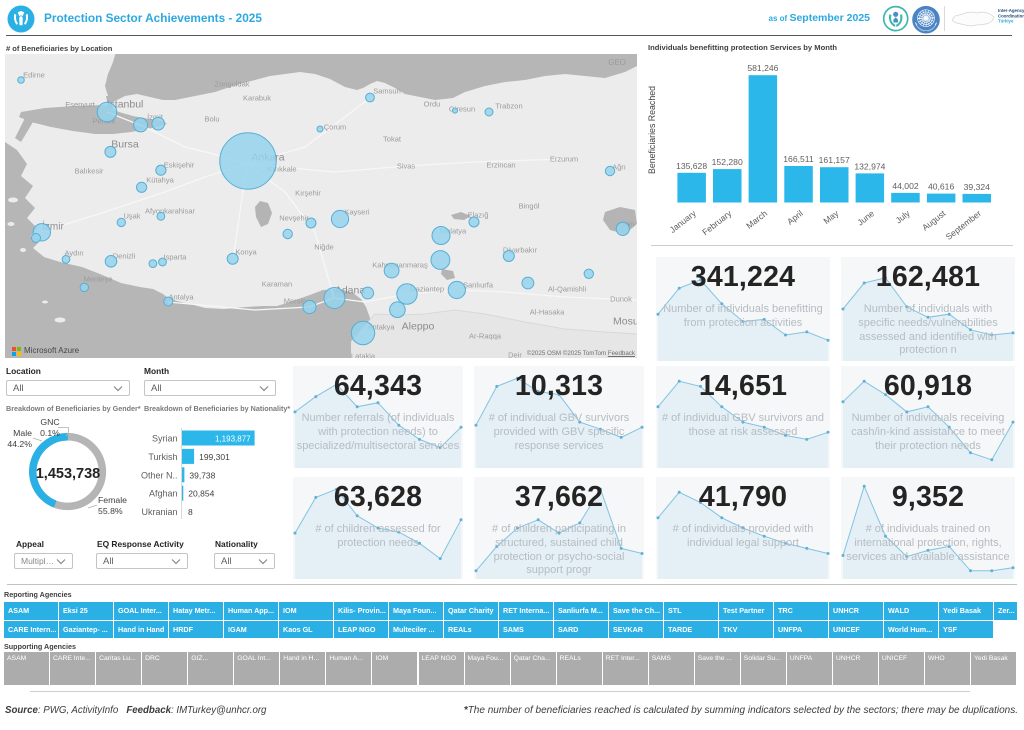 The image size is (1024, 730). I want to click on svg-text: Bursa, so click(125, 145).